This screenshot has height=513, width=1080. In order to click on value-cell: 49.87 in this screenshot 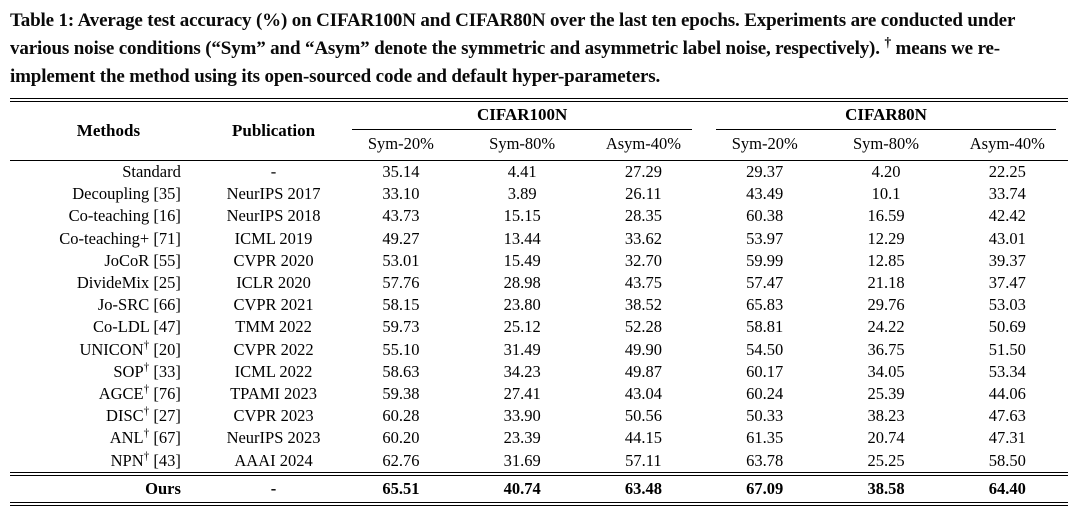, I will do `click(643, 371)`.